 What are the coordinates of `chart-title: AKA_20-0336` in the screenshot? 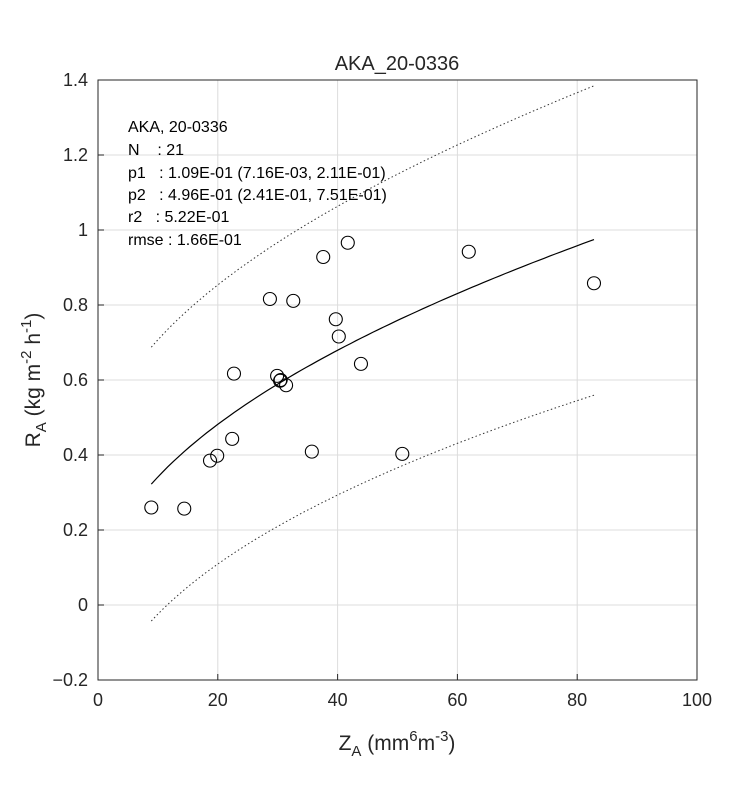 It's located at (397, 64).